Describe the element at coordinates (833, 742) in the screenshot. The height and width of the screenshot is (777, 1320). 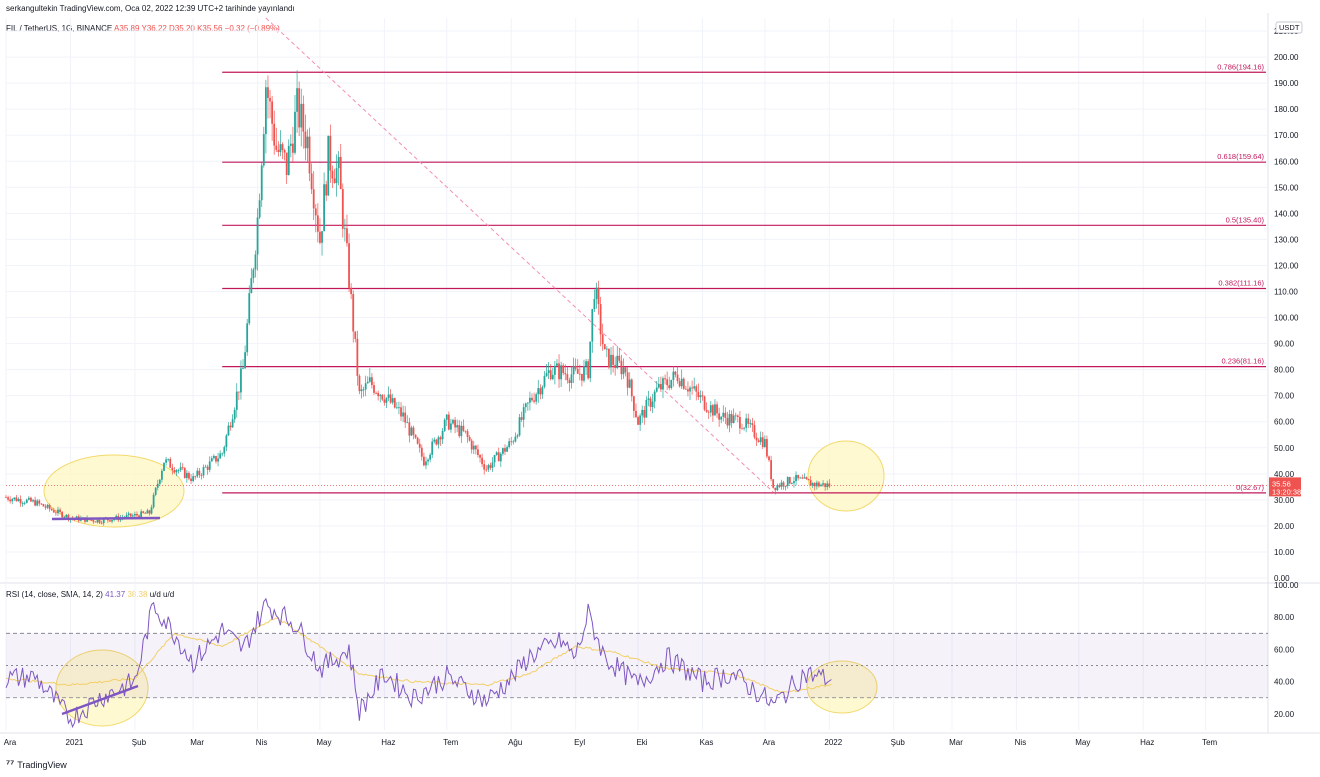
I see `time-tick-label: 2022` at that location.